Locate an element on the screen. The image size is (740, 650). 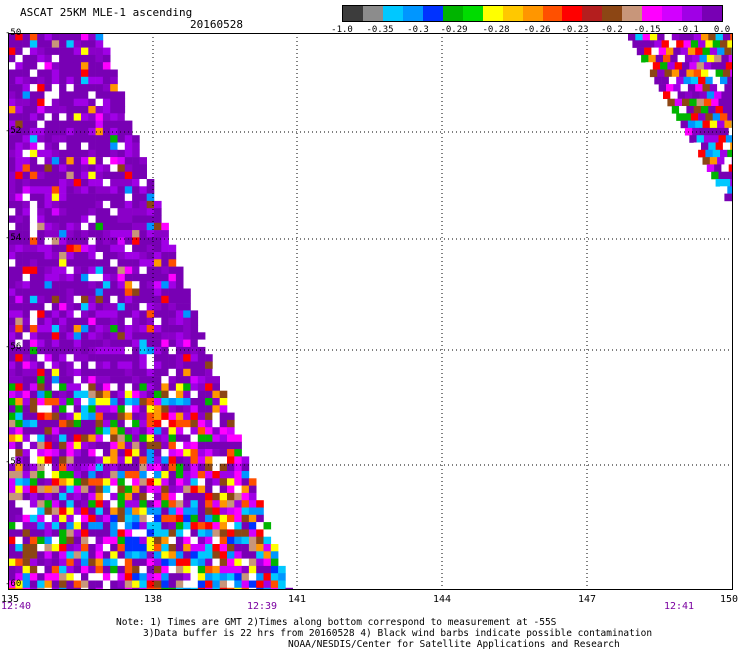
lon-label-144: 144 is located at coordinates (442, 599).